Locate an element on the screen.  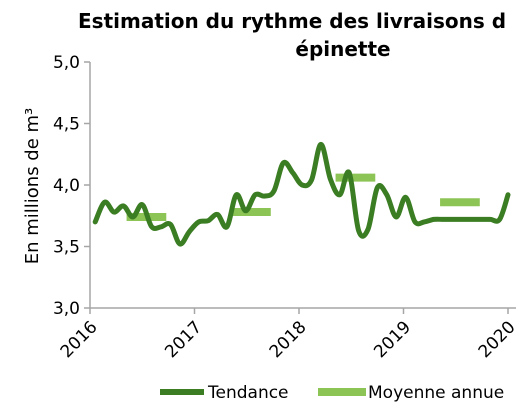
legend: Tendance Moyenne annue is located at coordinates (332, 393).